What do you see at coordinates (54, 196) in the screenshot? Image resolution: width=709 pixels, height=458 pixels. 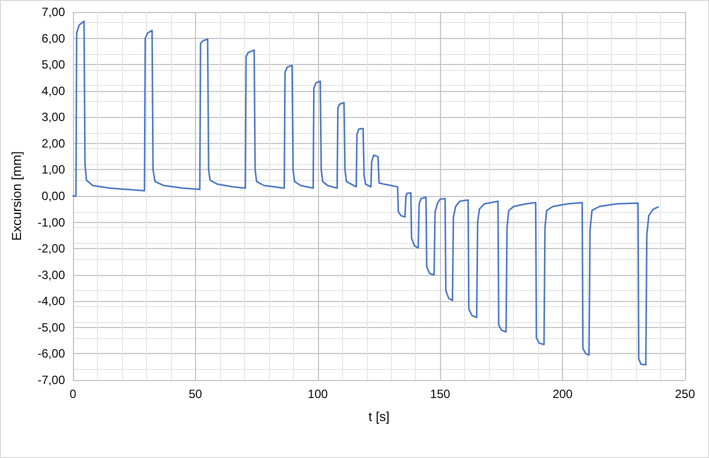 I see `y-tick-label: 0,00` at bounding box center [54, 196].